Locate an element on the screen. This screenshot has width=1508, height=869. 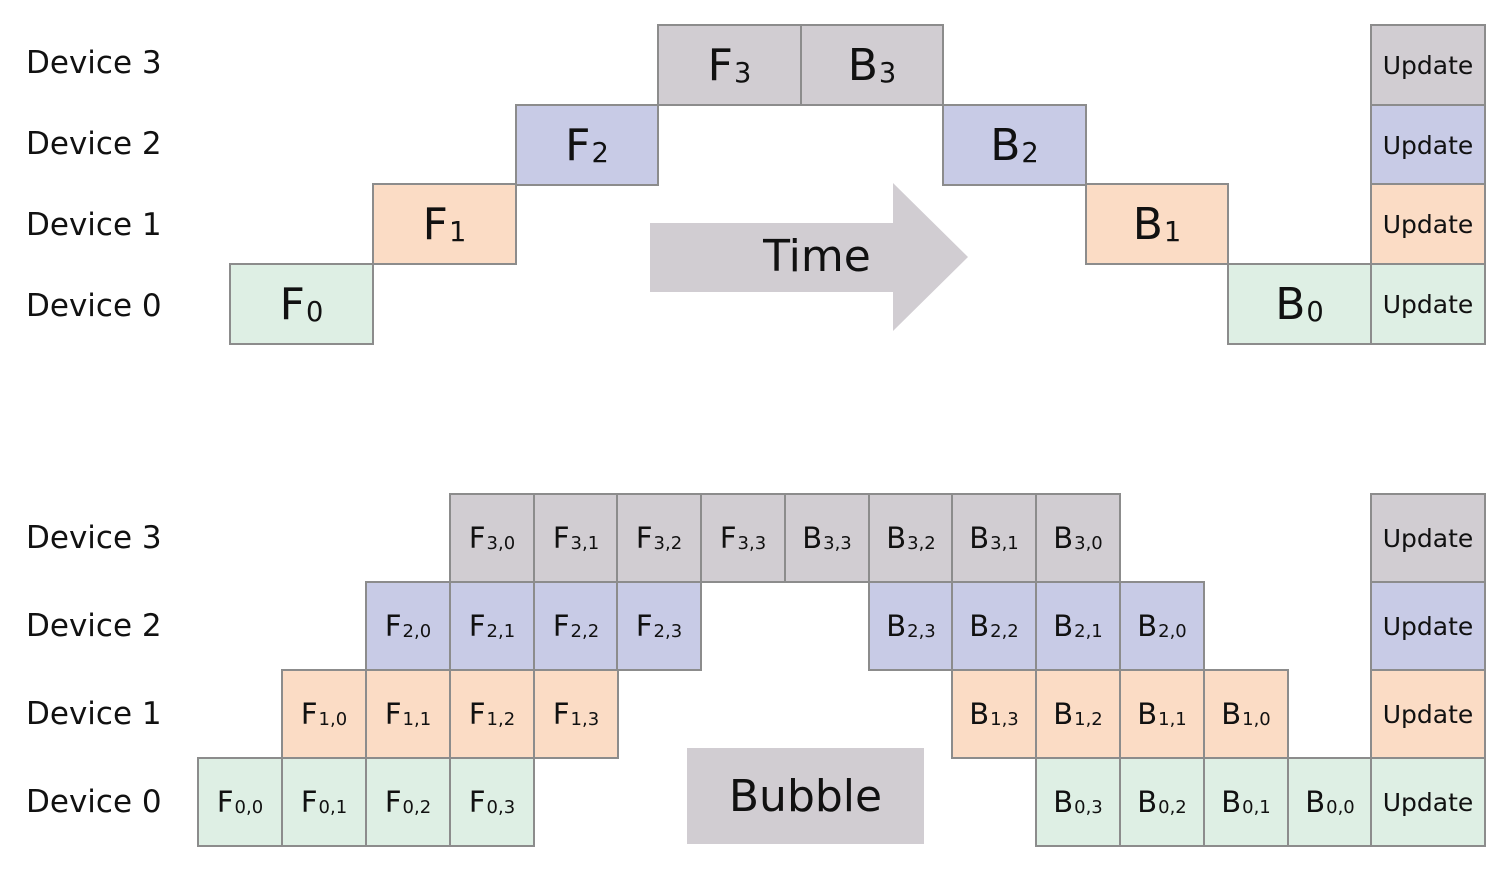
bottom-cell-b23: B 2,3 is located at coordinates (911, 626).